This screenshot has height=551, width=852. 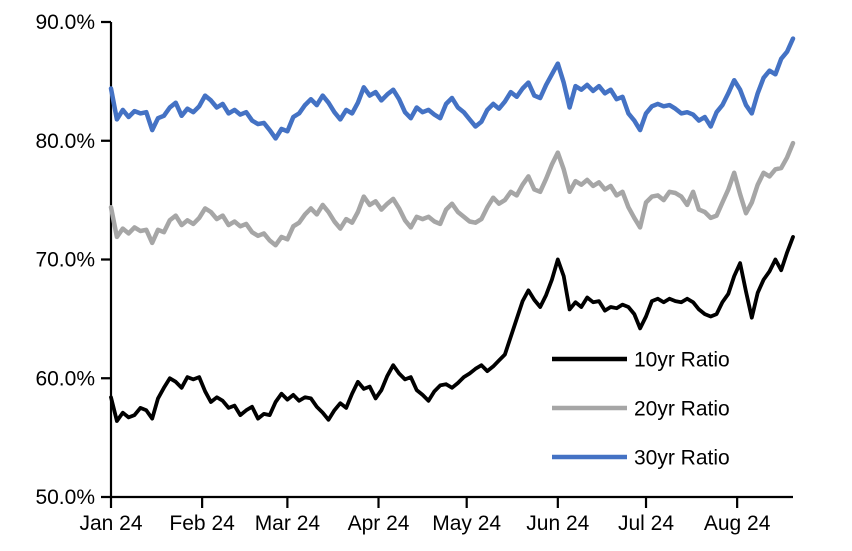 I want to click on legend-label-10yr-ratio: 10yr Ratio, so click(x=682, y=360).